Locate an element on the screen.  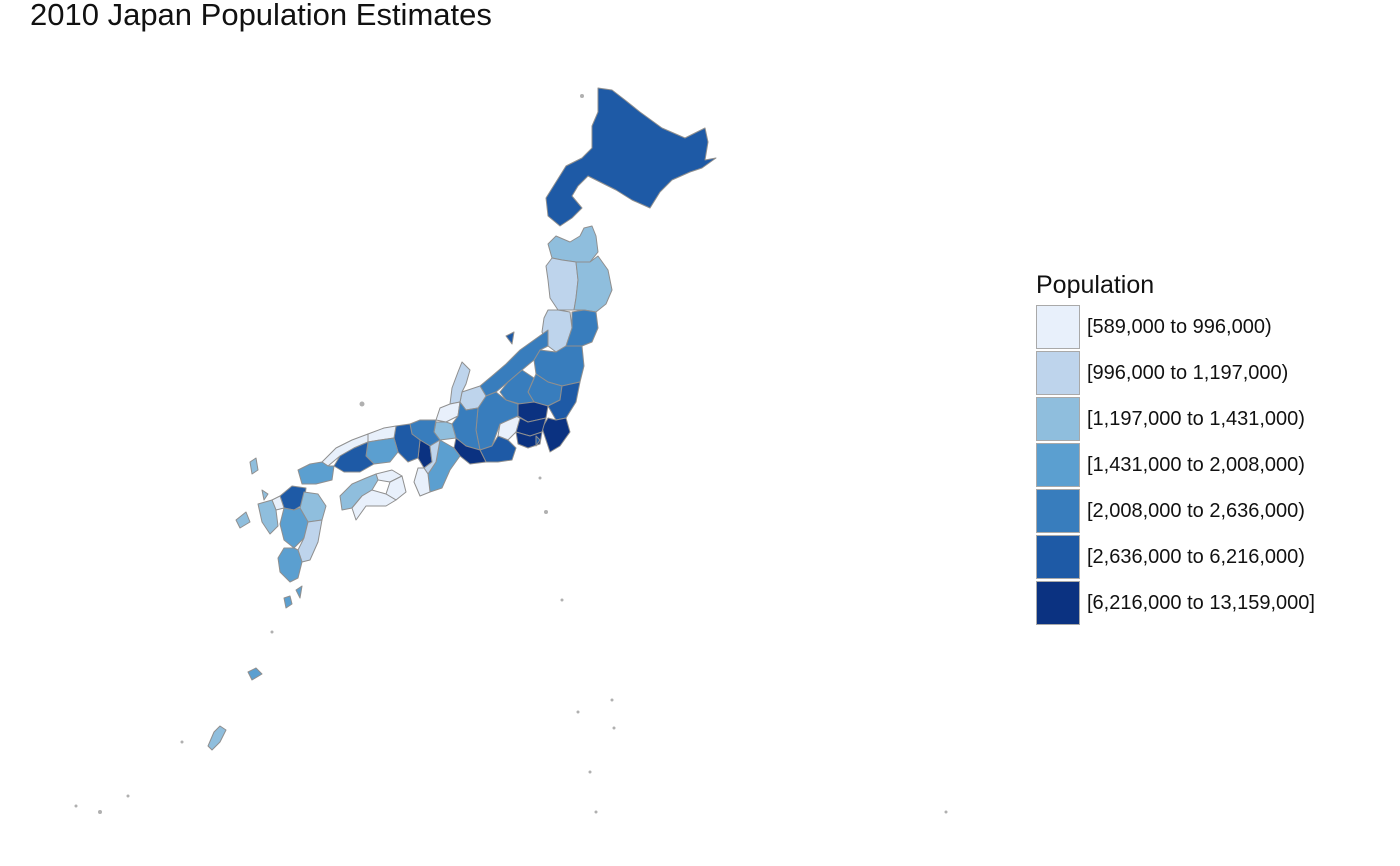
legend-item: [1,197,000 to 1,431,000) is located at coordinates (1175, 419).